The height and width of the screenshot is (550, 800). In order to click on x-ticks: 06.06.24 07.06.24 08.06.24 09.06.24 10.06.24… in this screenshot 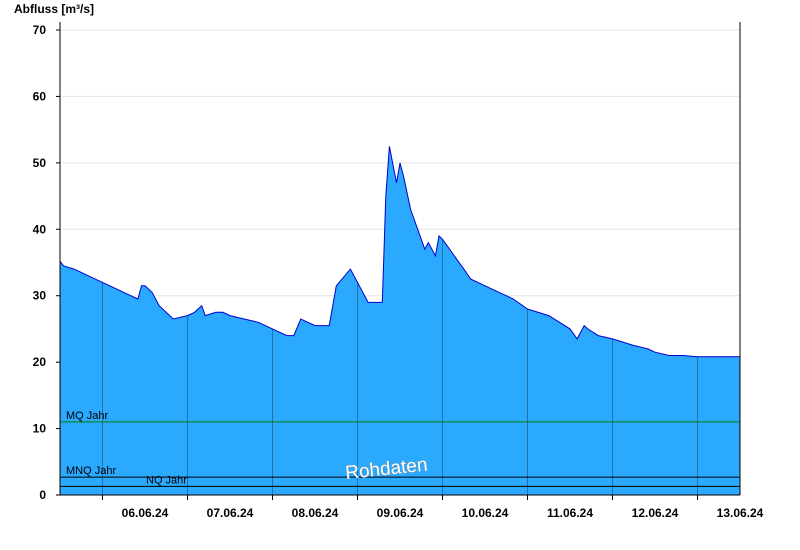, I will do `click(433, 507)`.